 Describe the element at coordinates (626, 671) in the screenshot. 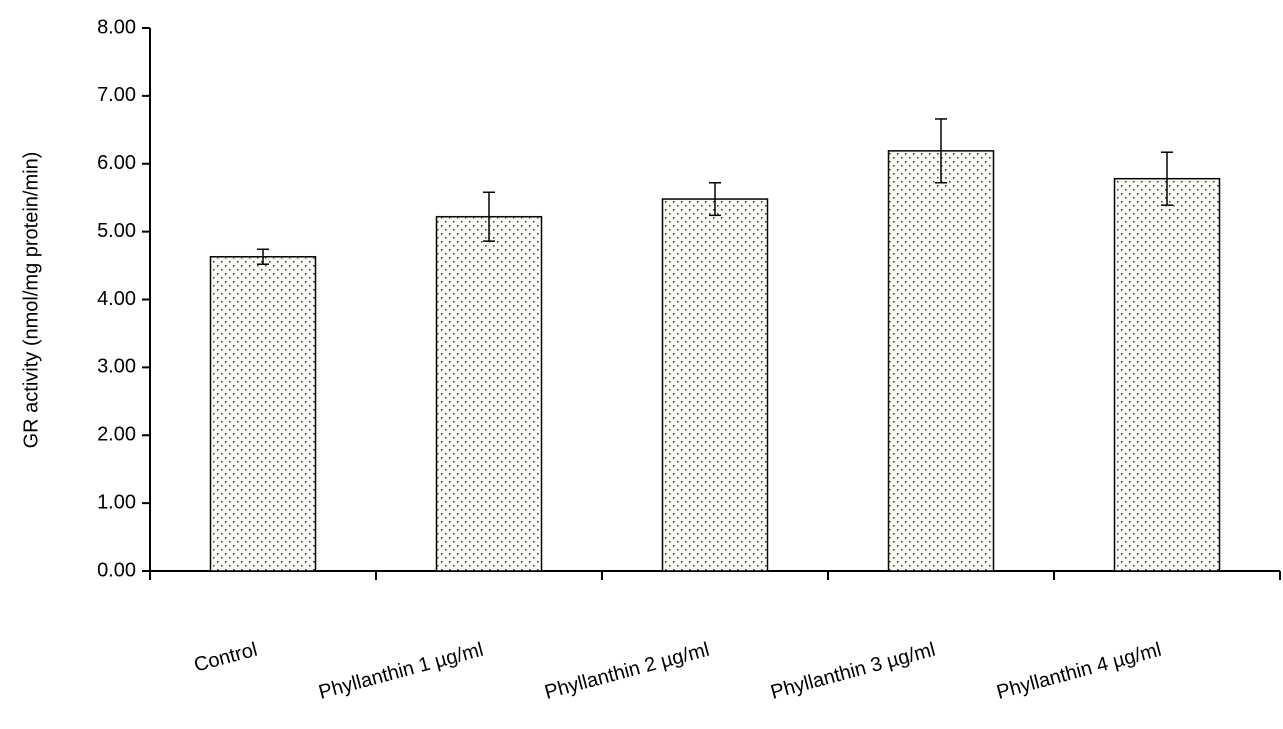

I see `x-tick-label: Phyllanthin 2 µg/ml` at that location.